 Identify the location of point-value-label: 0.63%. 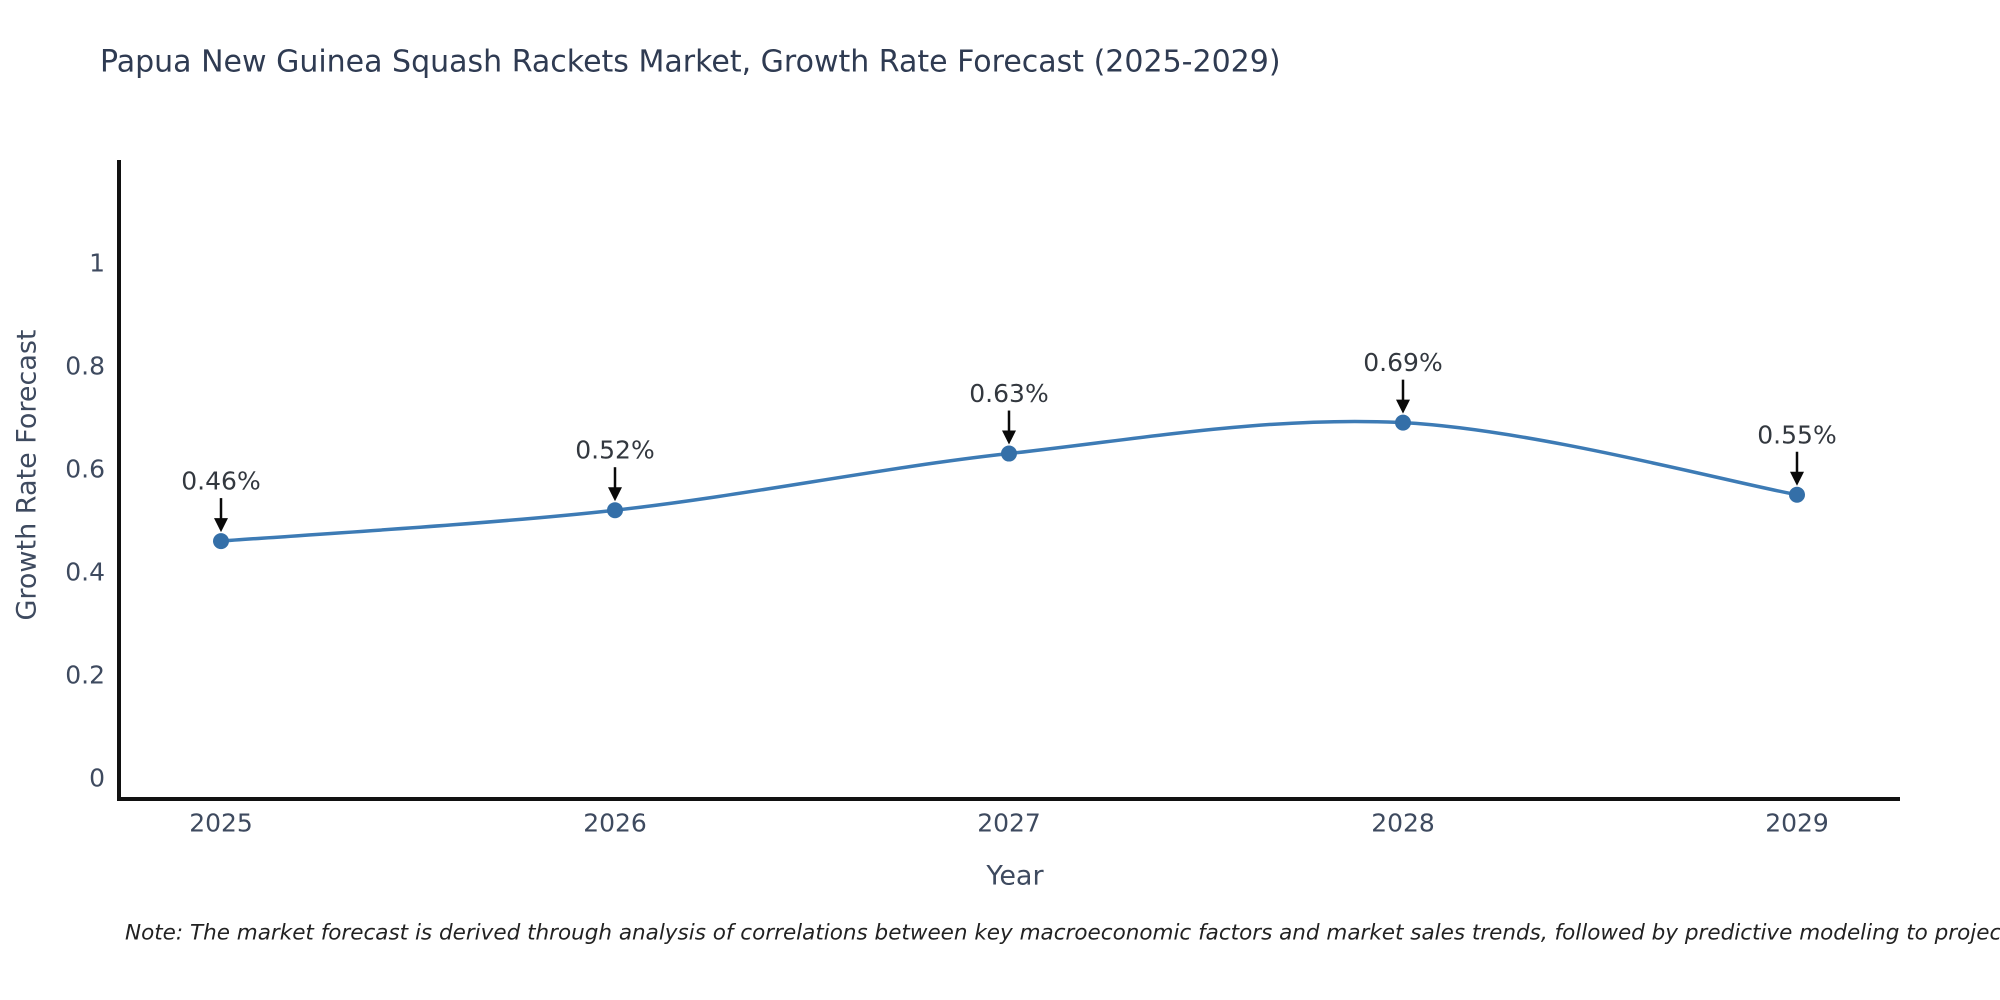
(1008, 393).